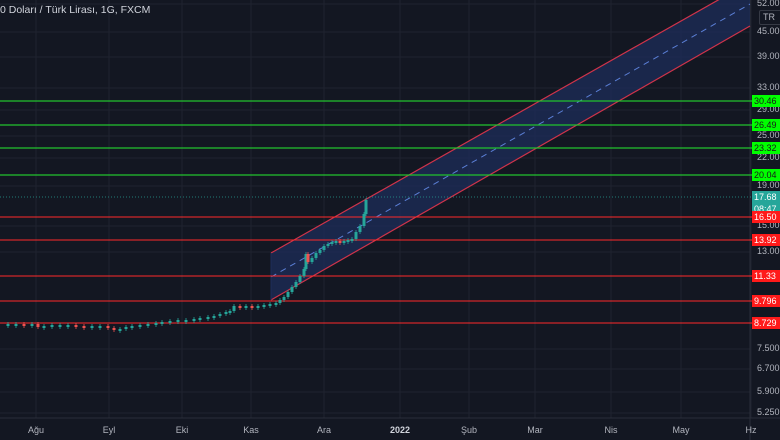  Describe the element at coordinates (768, 109) in the screenshot. I see `price-tick-label: 29.00` at that location.